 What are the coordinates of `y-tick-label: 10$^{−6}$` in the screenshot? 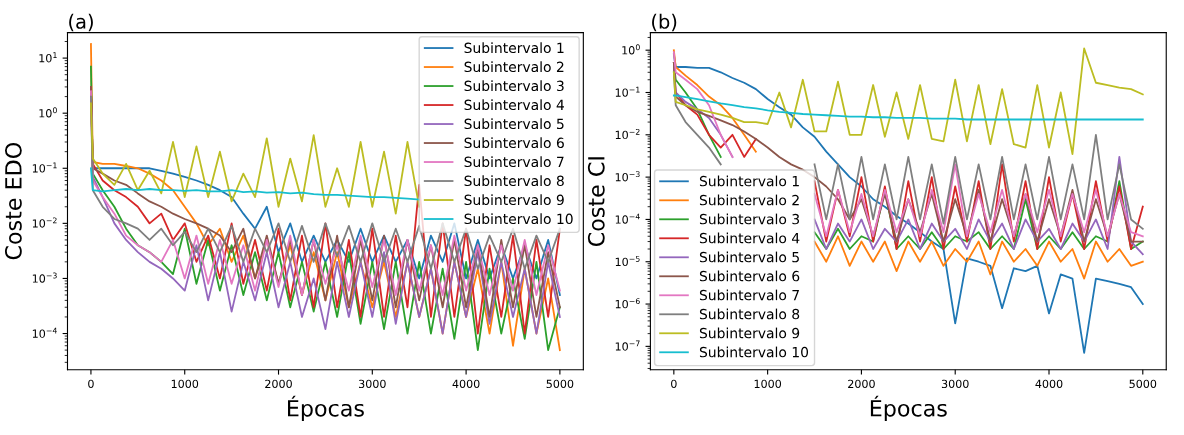 It's located at (627, 303).